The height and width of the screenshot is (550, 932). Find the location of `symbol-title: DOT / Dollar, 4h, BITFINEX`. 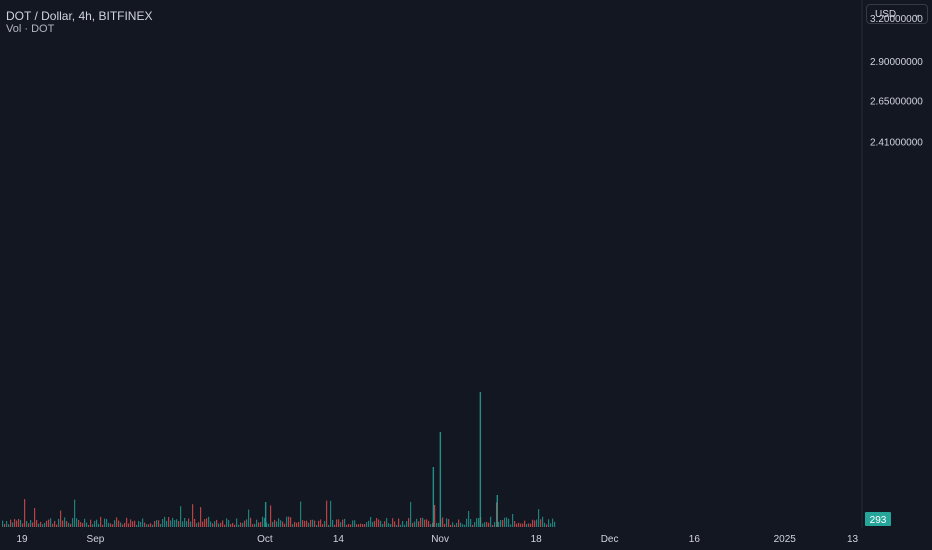

symbol-title: DOT / Dollar, 4h, BITFINEX is located at coordinates (79, 16).